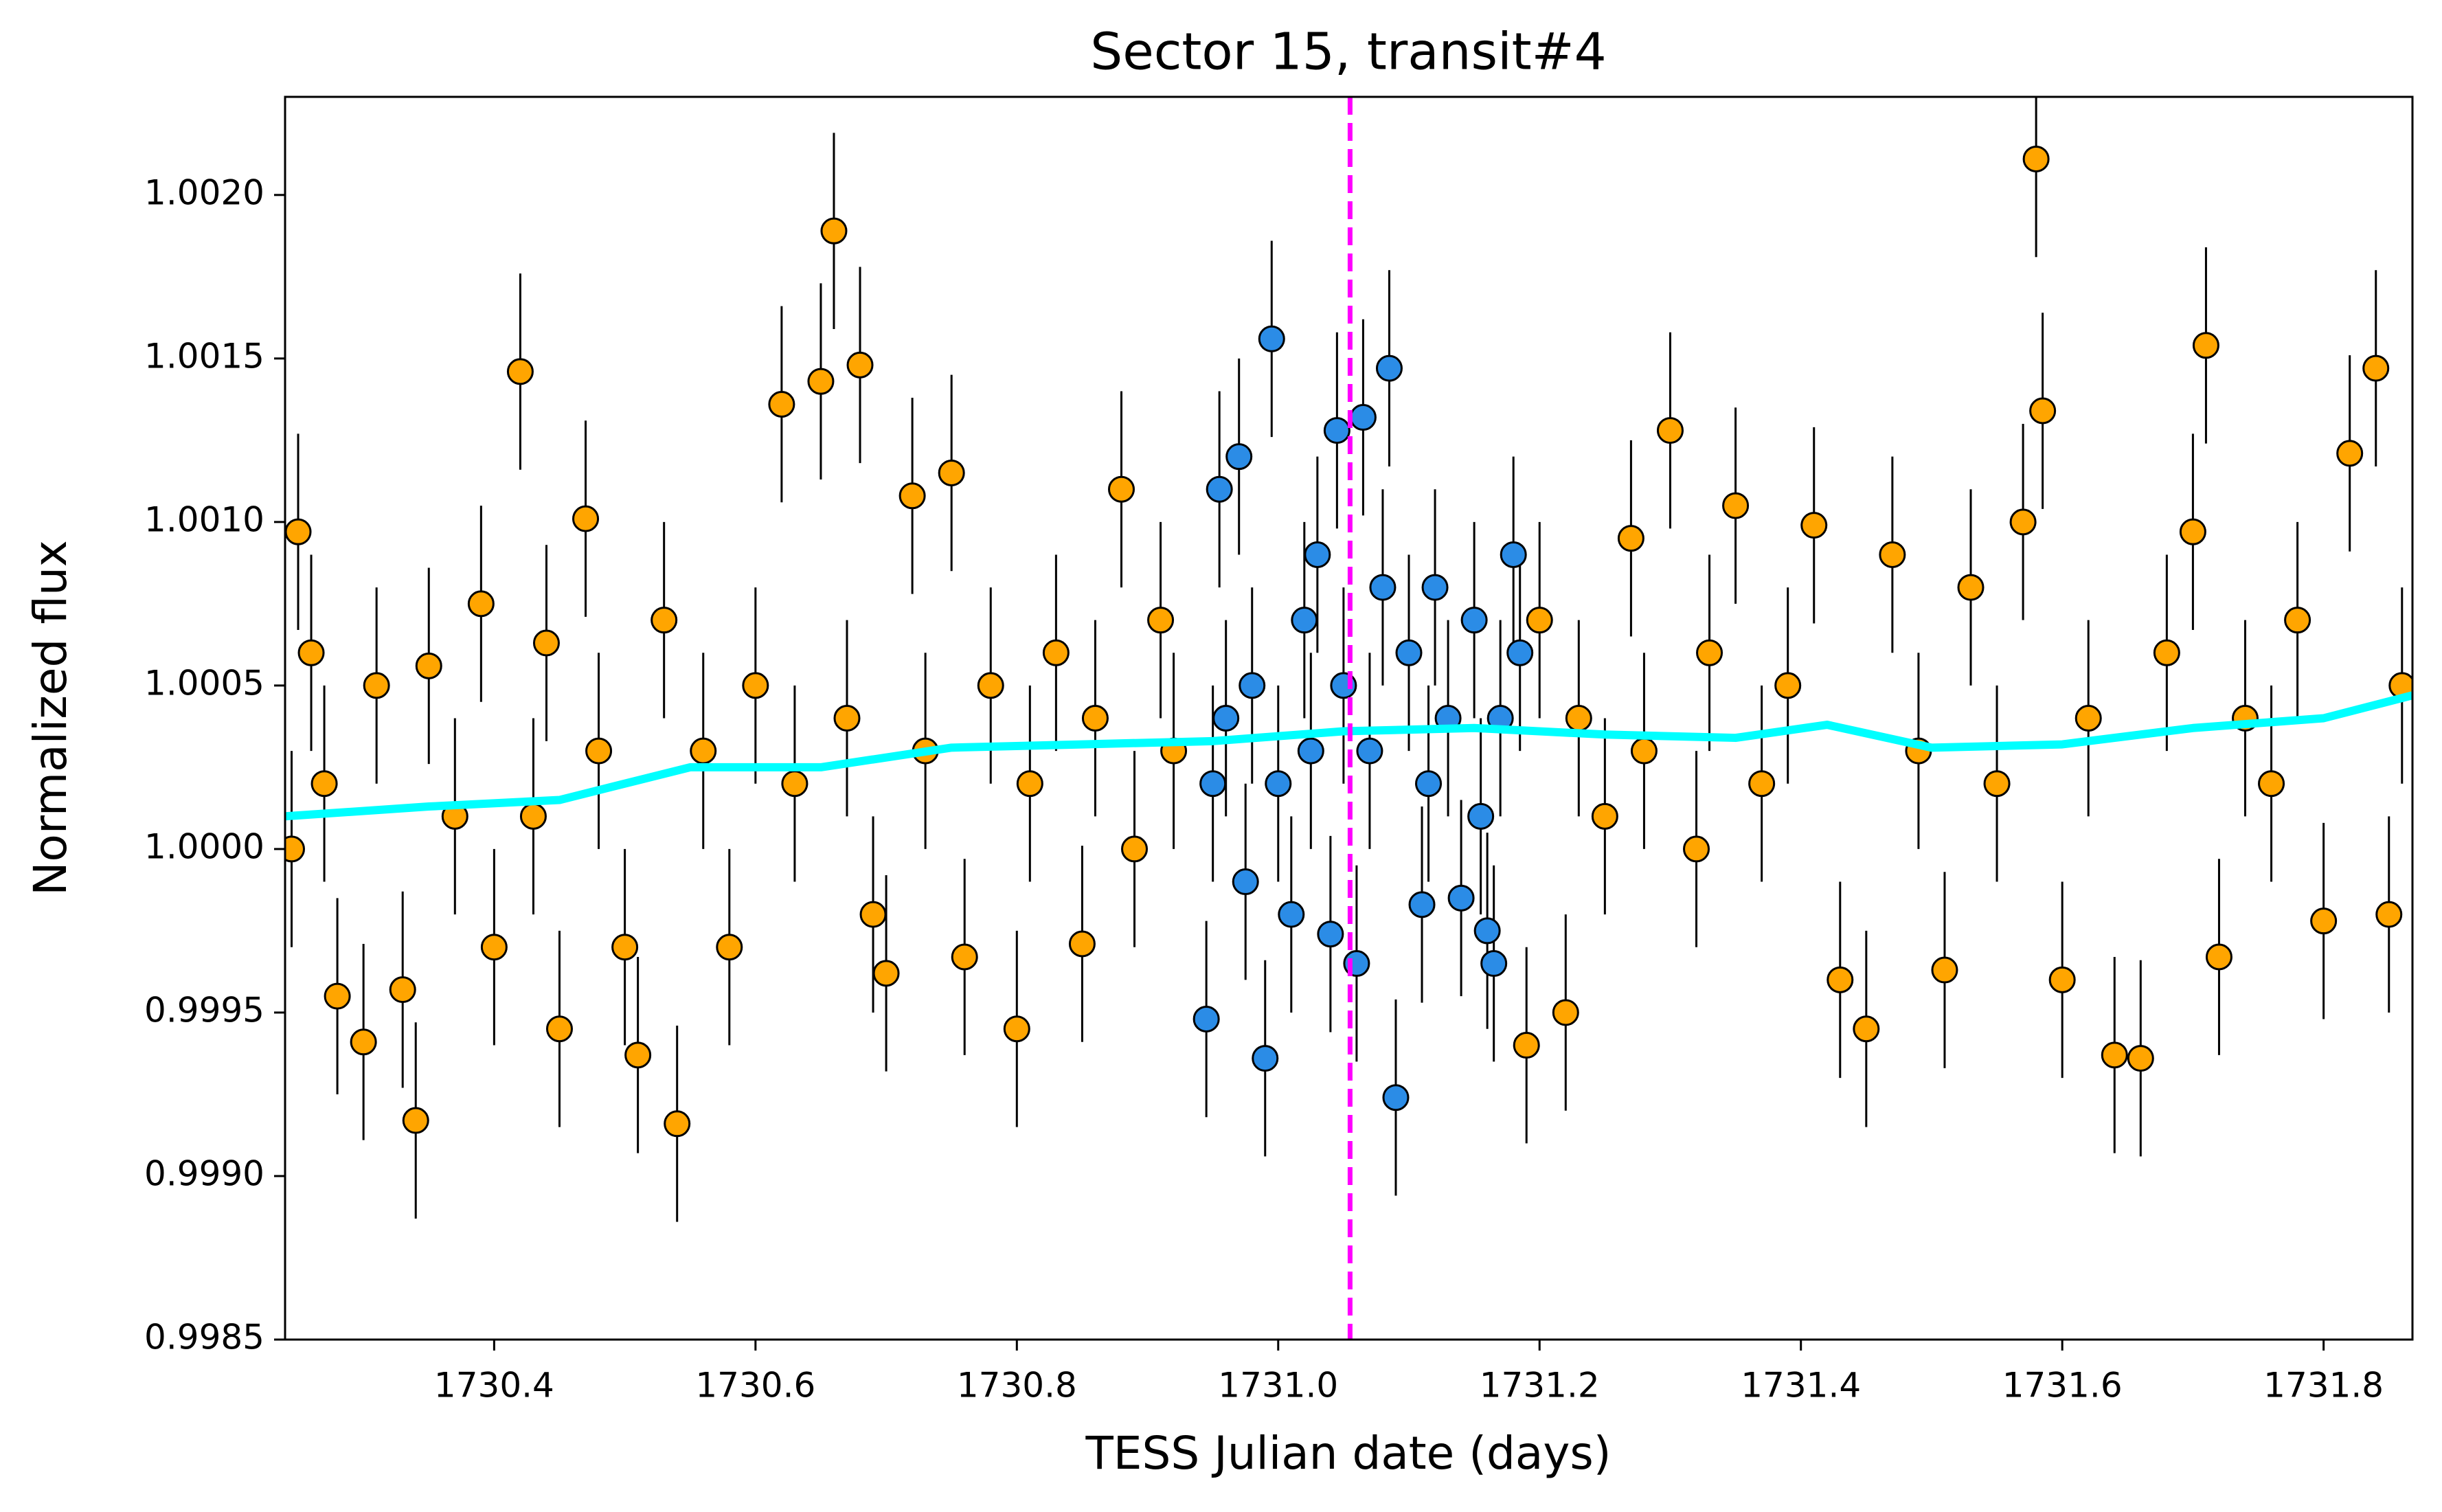  Describe the element at coordinates (494, 1386) in the screenshot. I see `x-tick-label: 1730.4` at that location.